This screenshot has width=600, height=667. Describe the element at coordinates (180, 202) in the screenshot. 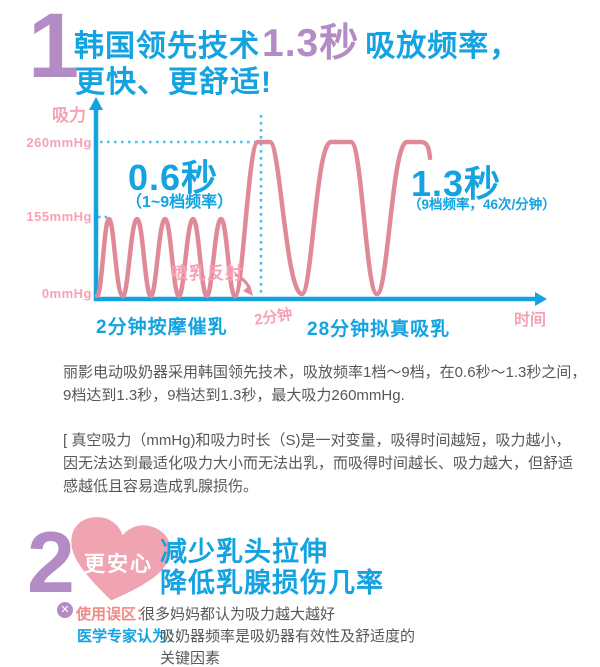

I see `phase1-gear-annotation: （1~9档频率）` at that location.